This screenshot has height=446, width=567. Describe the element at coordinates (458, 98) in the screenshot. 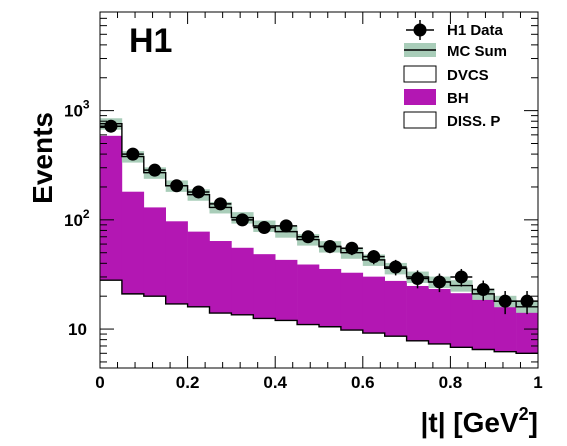

I see `legend-label-bh: BH` at that location.